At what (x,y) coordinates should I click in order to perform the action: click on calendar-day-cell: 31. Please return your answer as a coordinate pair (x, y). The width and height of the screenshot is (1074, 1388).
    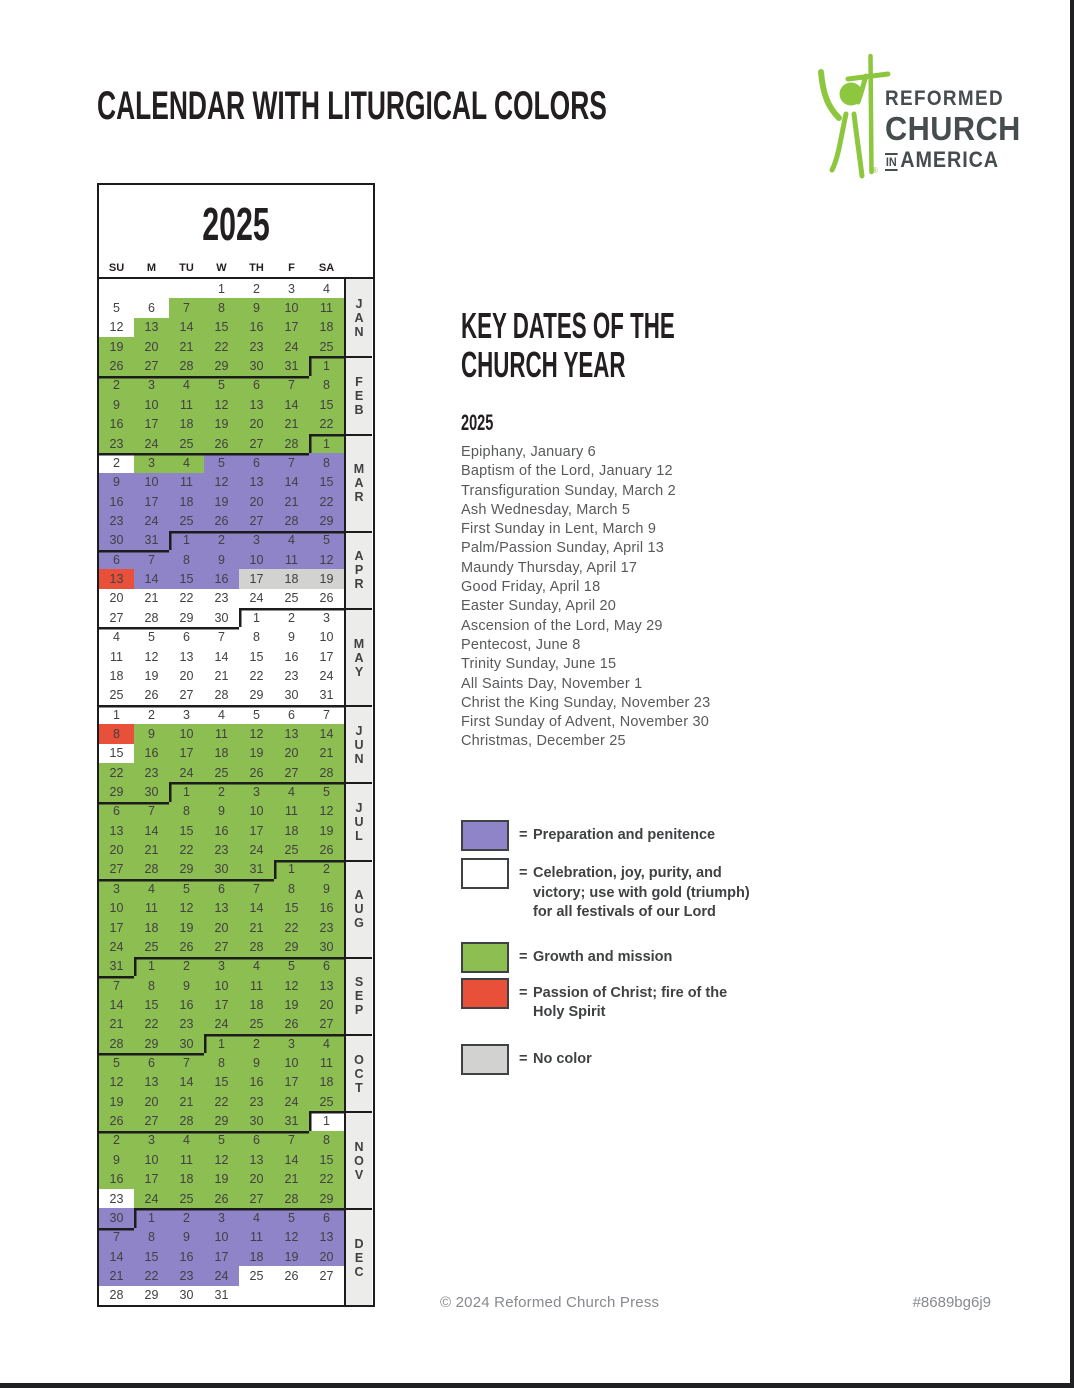
    Looking at the image, I should click on (326, 695).